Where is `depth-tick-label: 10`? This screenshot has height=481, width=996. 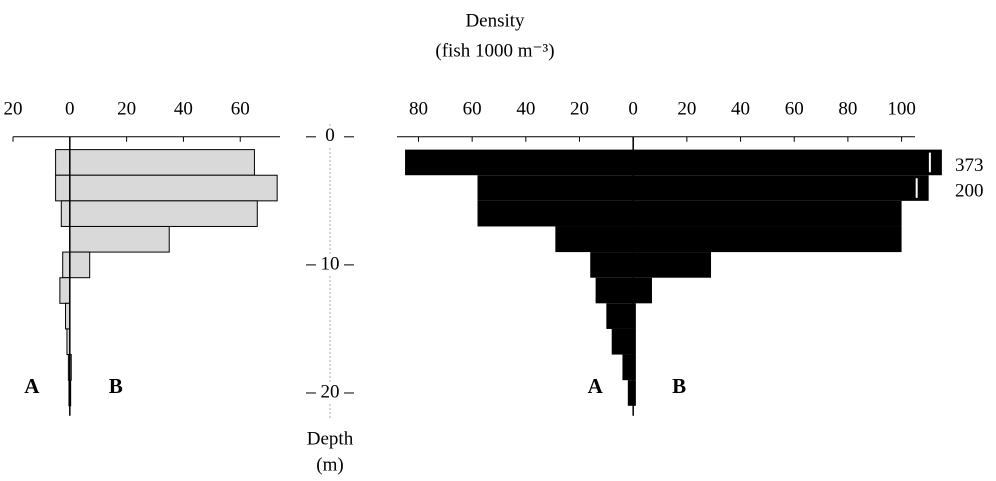
depth-tick-label: 10 is located at coordinates (330, 263).